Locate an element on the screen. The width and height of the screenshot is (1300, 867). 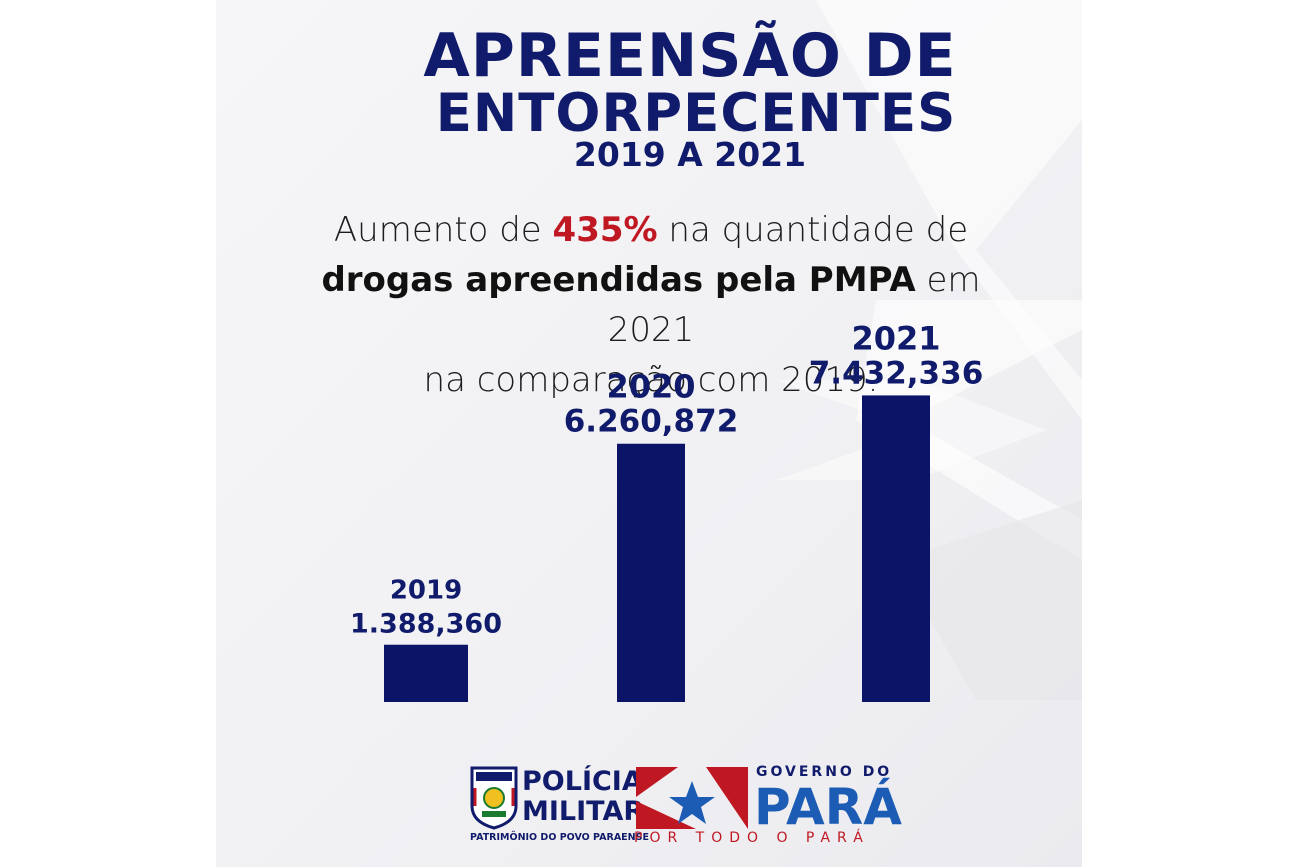
summary-part1: Aumento de is located at coordinates (443, 230).